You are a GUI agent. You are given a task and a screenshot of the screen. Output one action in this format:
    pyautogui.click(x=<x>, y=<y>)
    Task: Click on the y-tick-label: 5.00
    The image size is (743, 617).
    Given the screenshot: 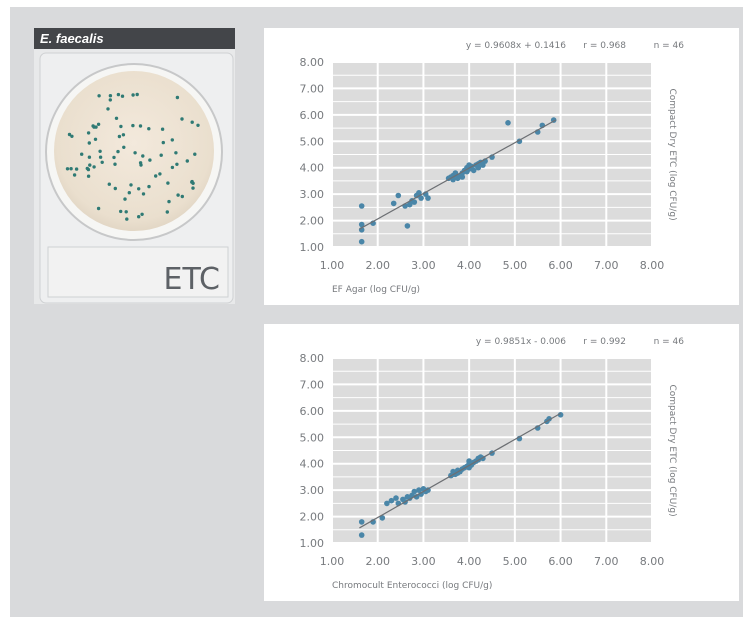 What is the action you would take?
    pyautogui.click(x=312, y=141)
    